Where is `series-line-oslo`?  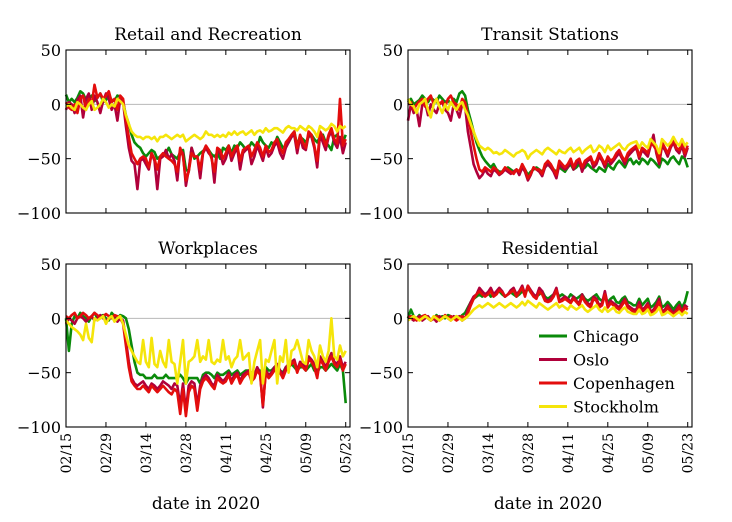 series-line-oslo is located at coordinates (547, 141).